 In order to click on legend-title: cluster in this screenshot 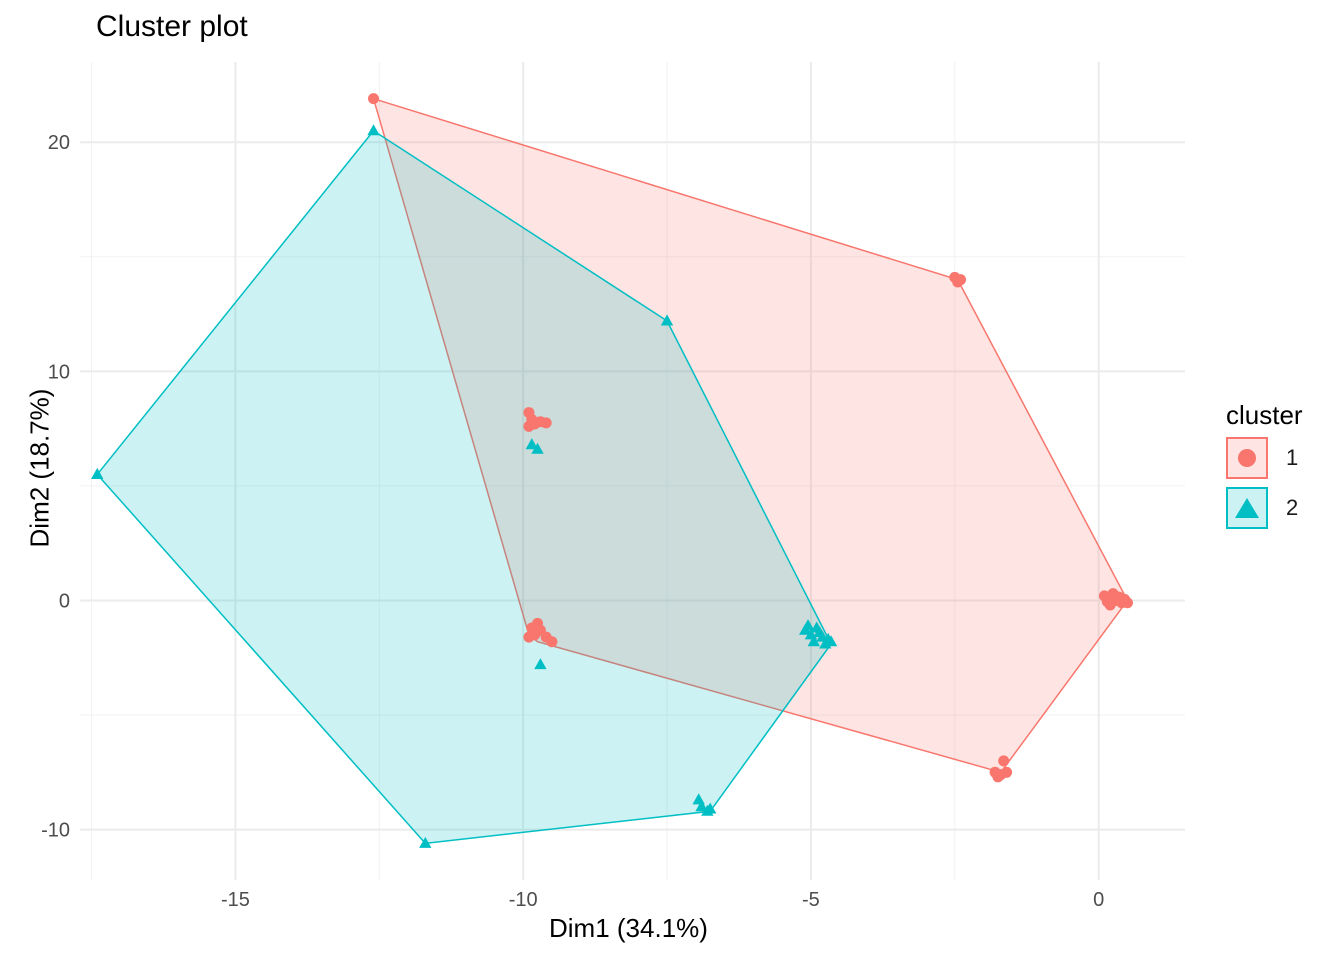, I will do `click(1264, 415)`.